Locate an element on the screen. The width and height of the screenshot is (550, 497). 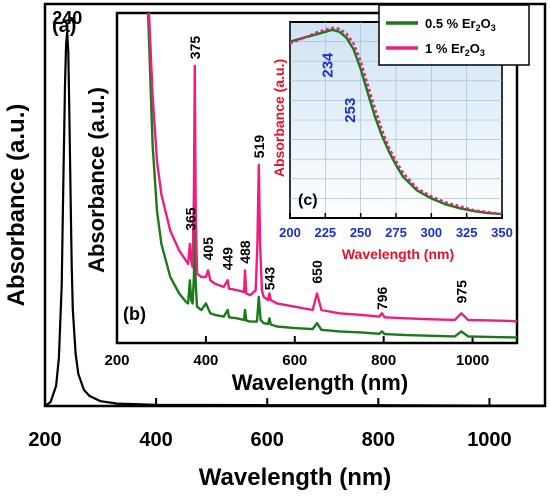
legend-label-0: 0.5 % Er2O3 is located at coordinates (460, 24).